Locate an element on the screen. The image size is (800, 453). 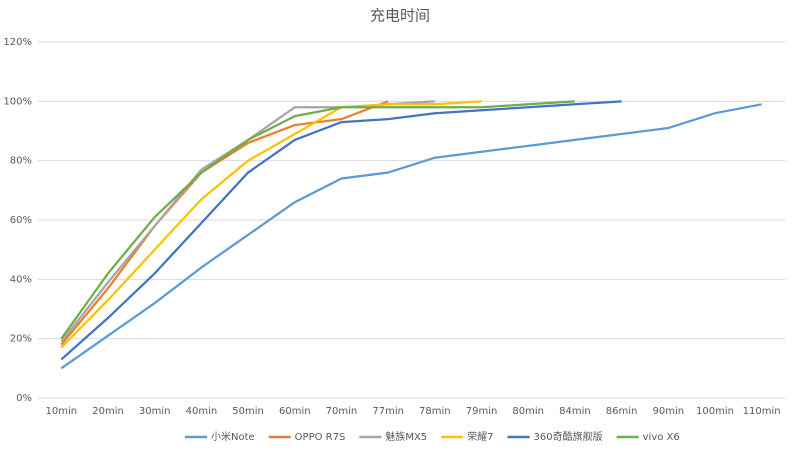
y-tick-label: 0% is located at coordinates (24, 398).